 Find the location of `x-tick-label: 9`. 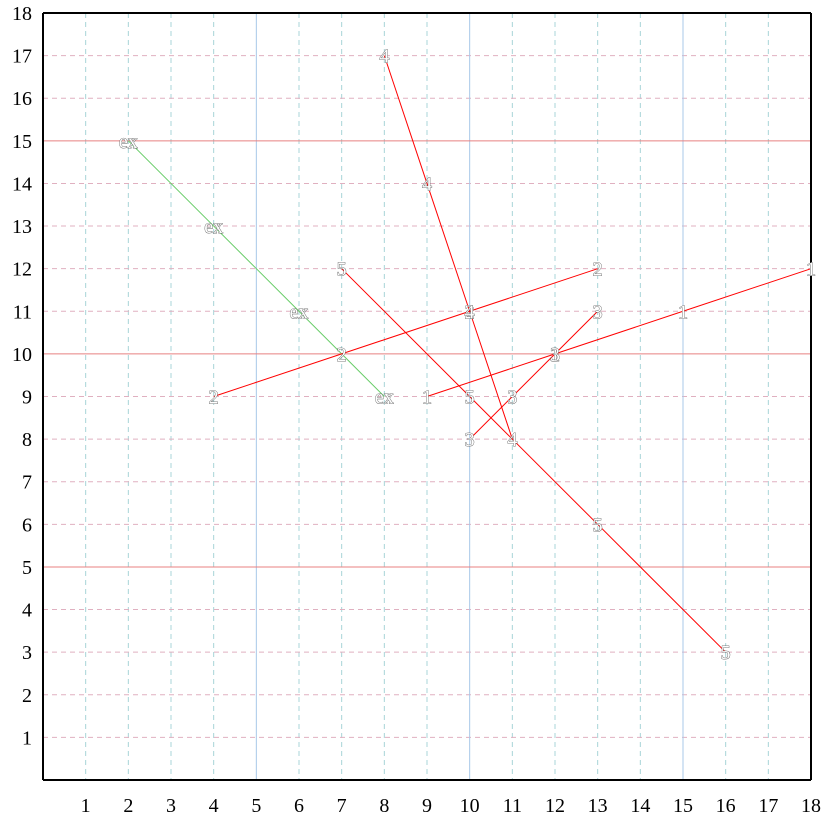

x-tick-label: 9 is located at coordinates (427, 806).